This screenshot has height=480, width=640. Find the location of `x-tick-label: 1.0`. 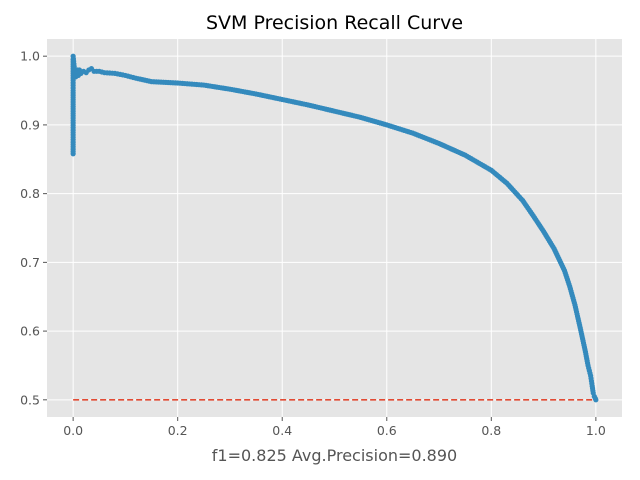

x-tick-label: 1.0 is located at coordinates (596, 430).